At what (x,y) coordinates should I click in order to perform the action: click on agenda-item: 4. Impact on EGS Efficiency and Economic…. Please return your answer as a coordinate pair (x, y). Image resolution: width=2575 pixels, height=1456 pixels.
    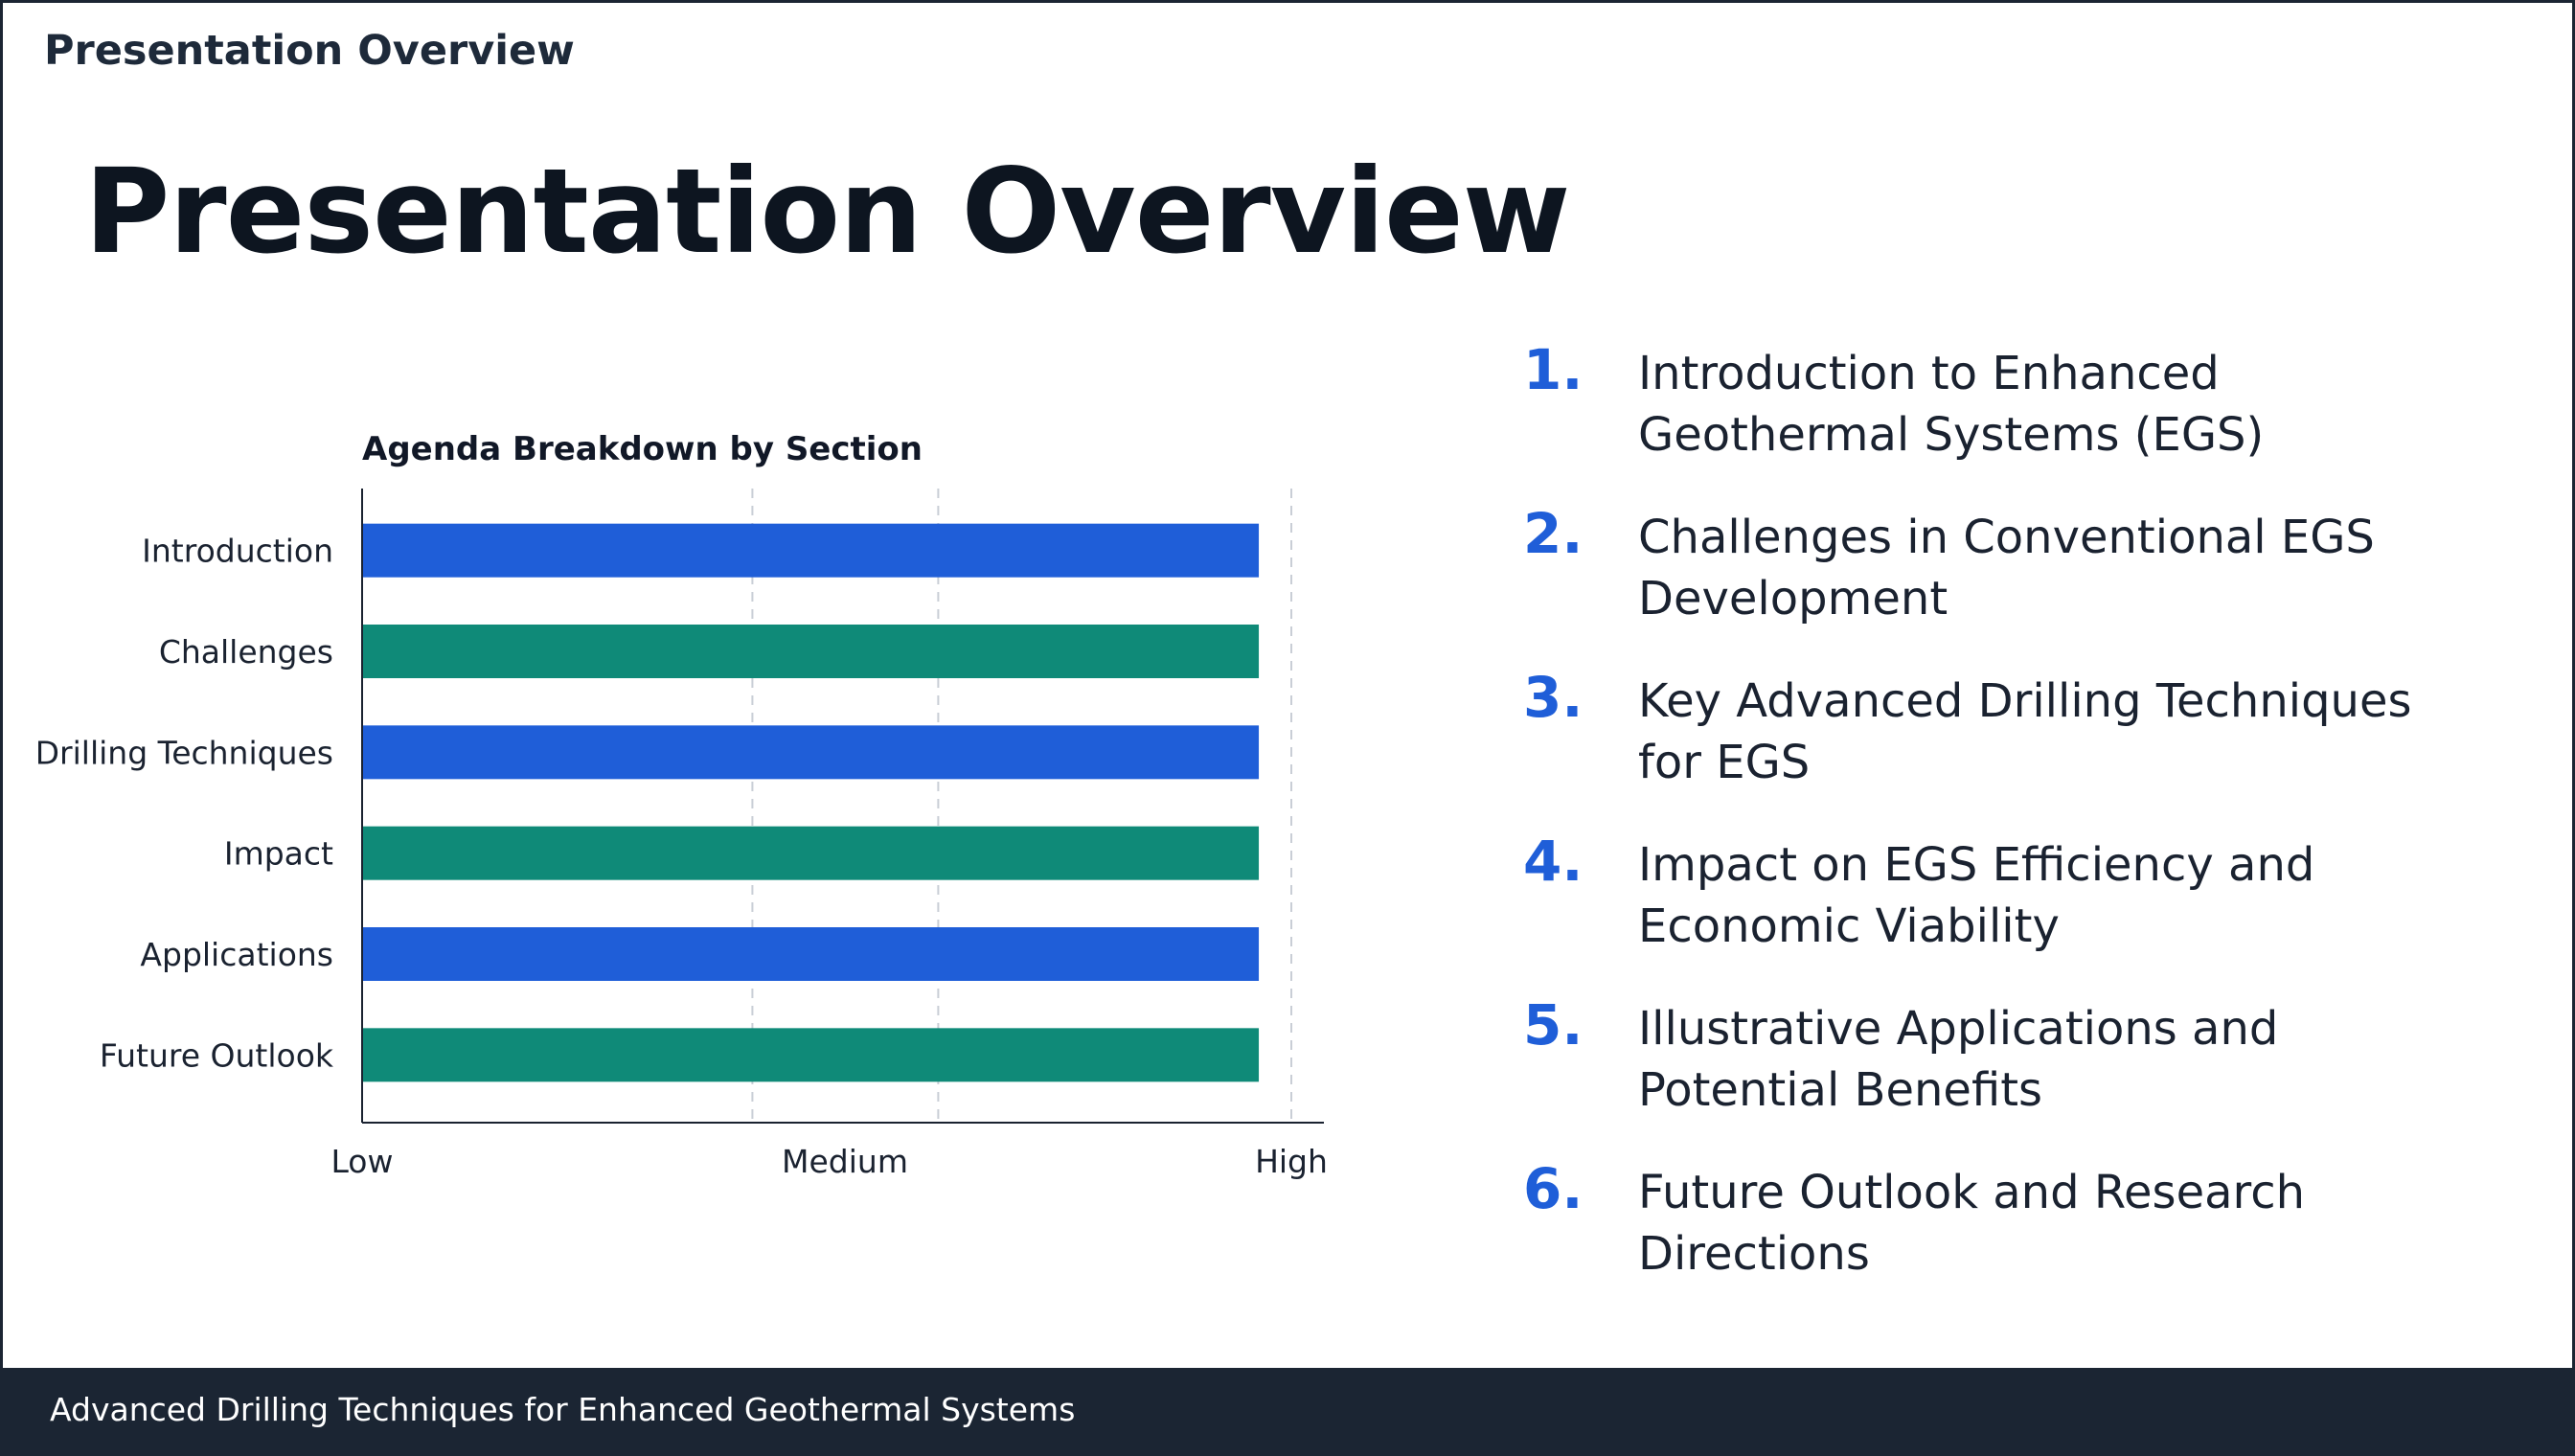
    Looking at the image, I should click on (2021, 910).